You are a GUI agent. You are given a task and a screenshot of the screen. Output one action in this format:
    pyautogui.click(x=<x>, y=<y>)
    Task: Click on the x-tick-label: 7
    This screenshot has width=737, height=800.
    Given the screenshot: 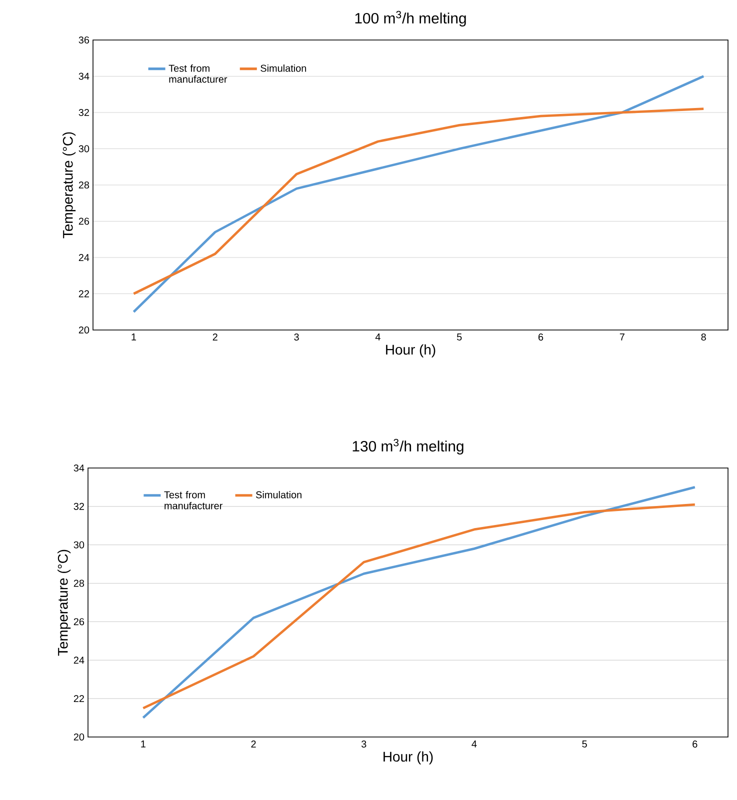 What is the action you would take?
    pyautogui.click(x=622, y=337)
    